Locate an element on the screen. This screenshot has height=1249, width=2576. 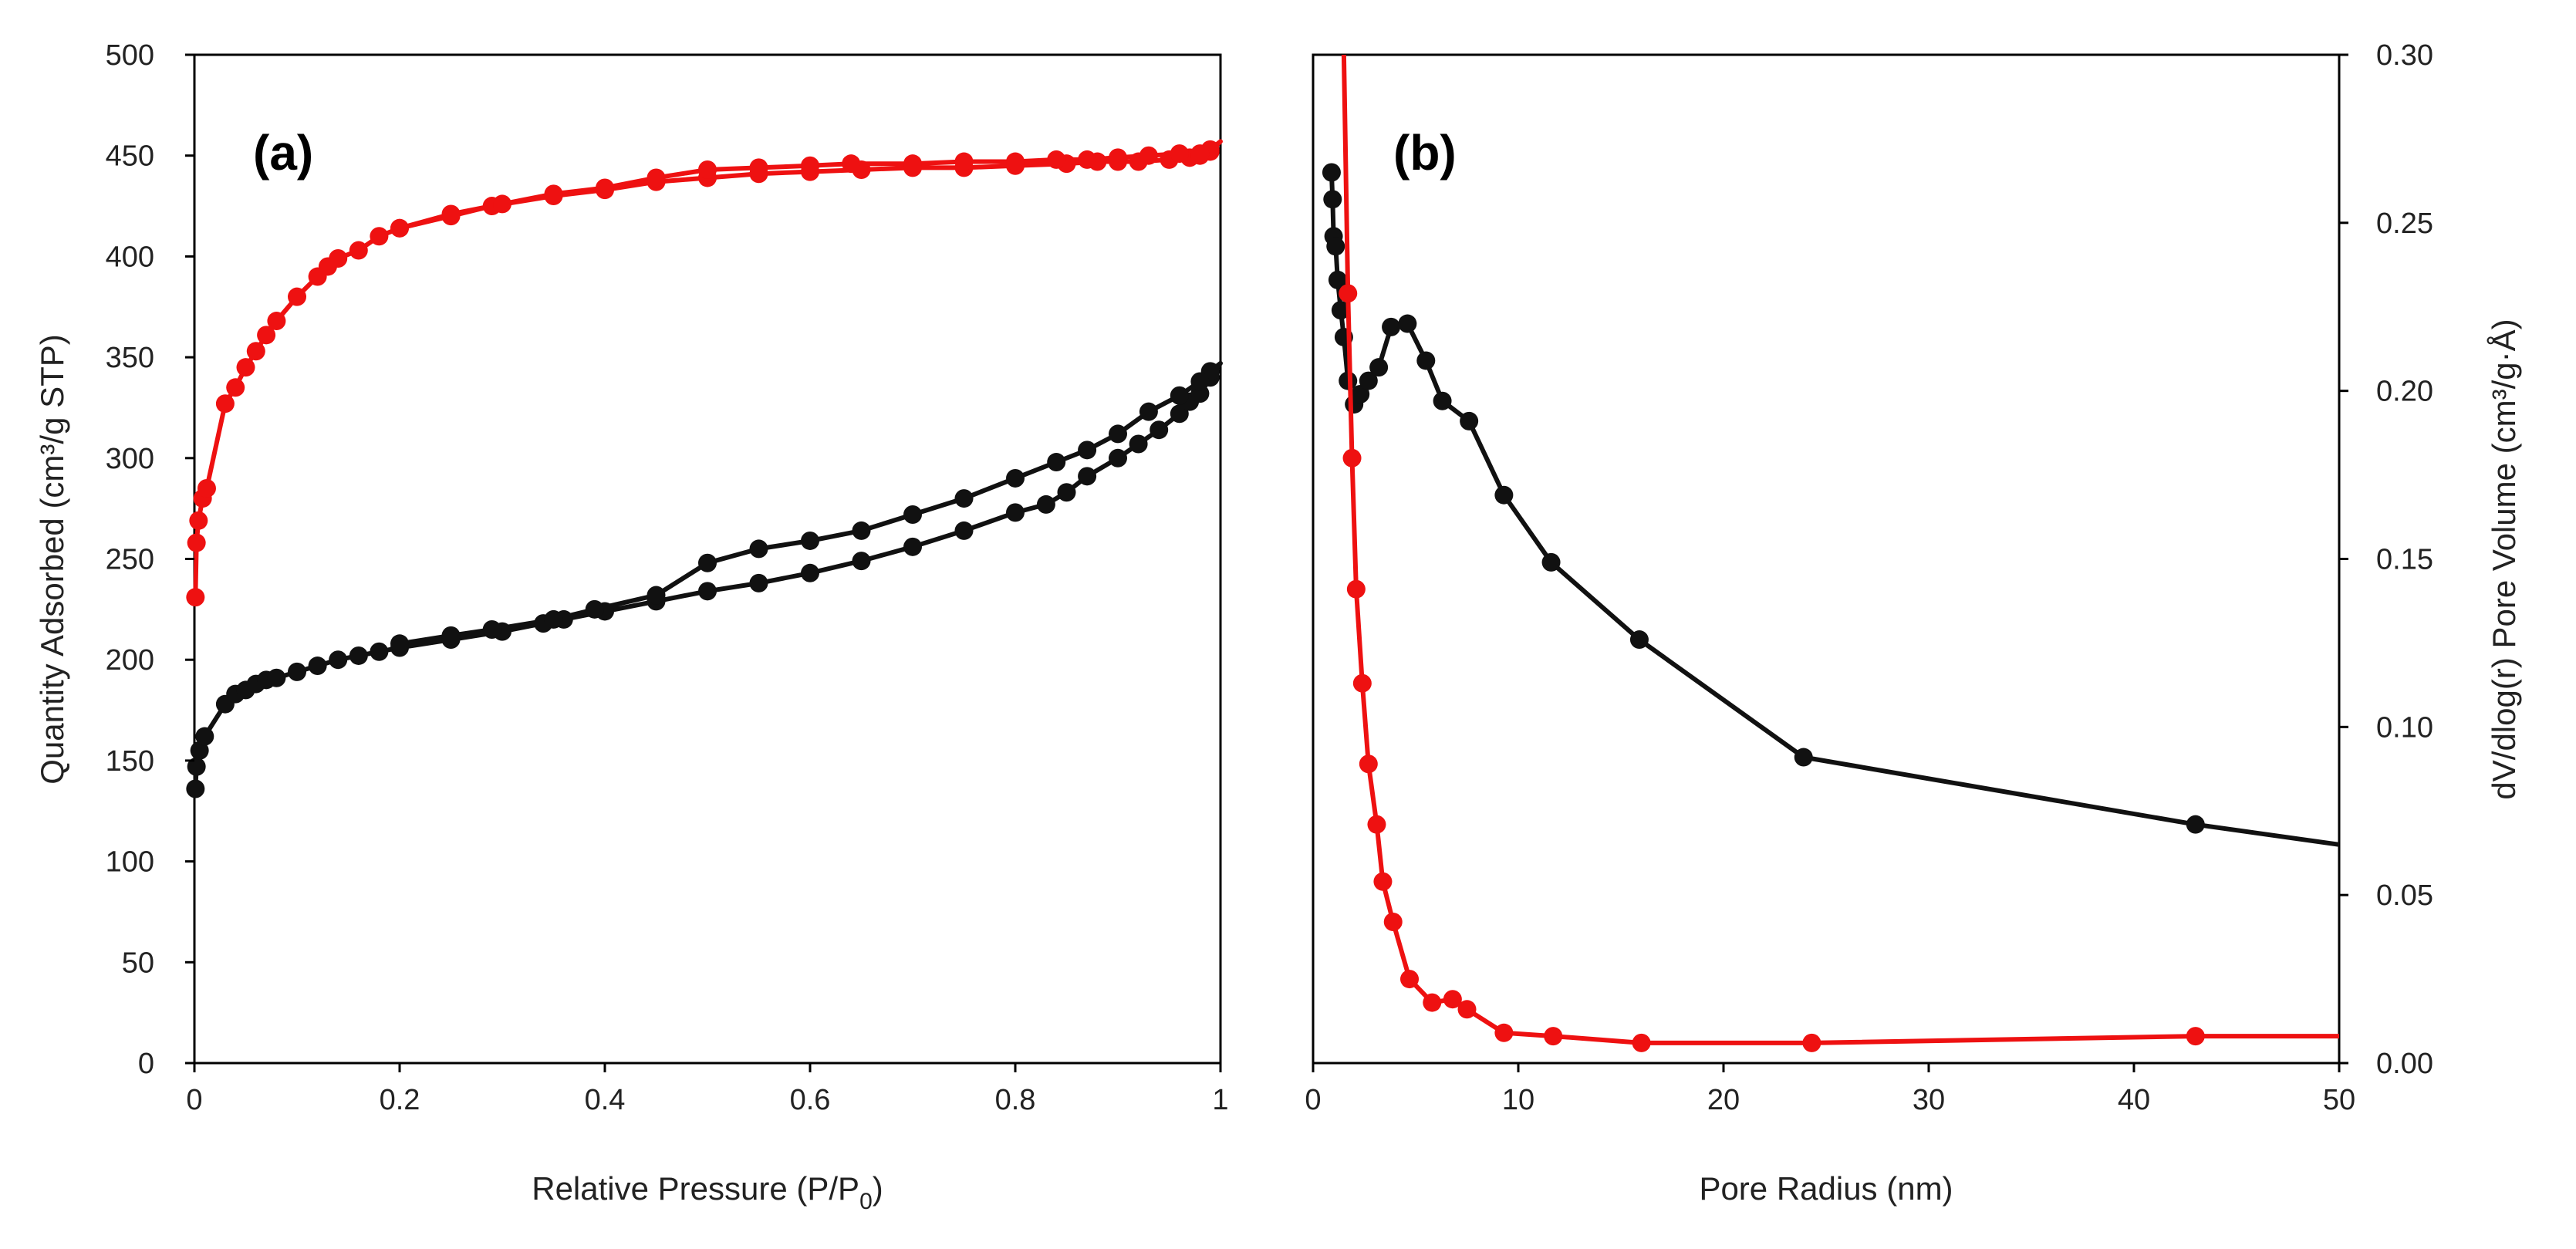
x-tick-label: 10 is located at coordinates (1518, 1100).